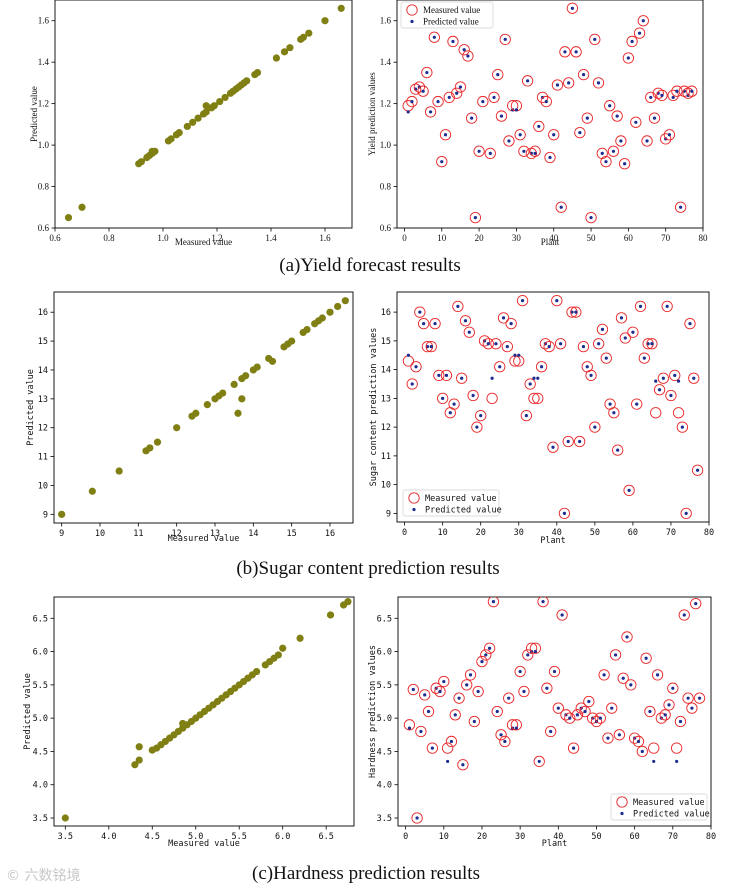 The image size is (731, 889). Describe the element at coordinates (386, 371) in the screenshot. I see `y-tick-label: 14` at that location.